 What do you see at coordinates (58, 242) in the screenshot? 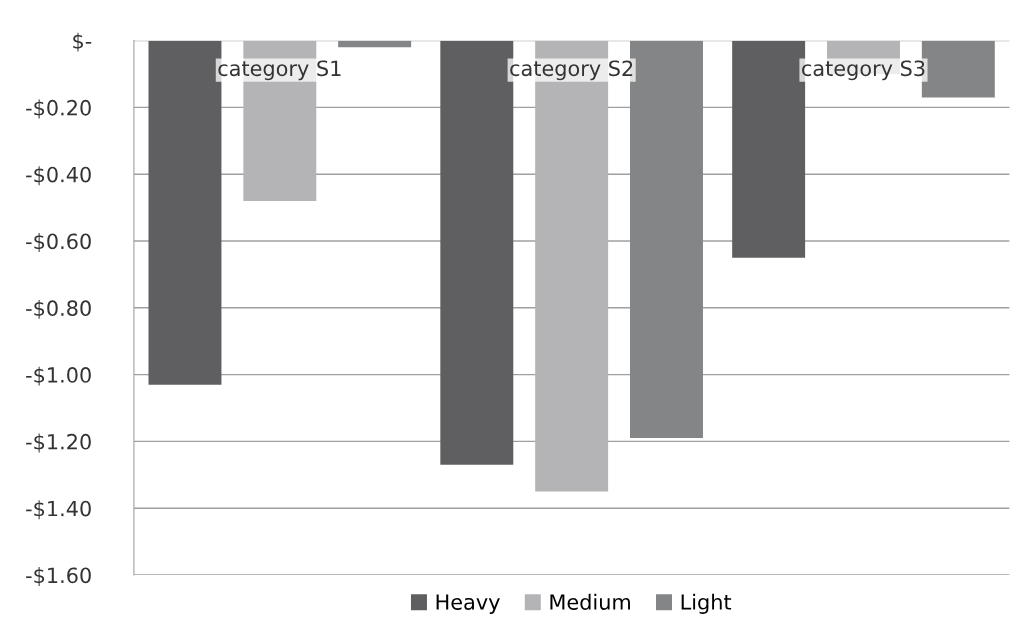
I see `y-tick-label: -$0.60` at bounding box center [58, 242].